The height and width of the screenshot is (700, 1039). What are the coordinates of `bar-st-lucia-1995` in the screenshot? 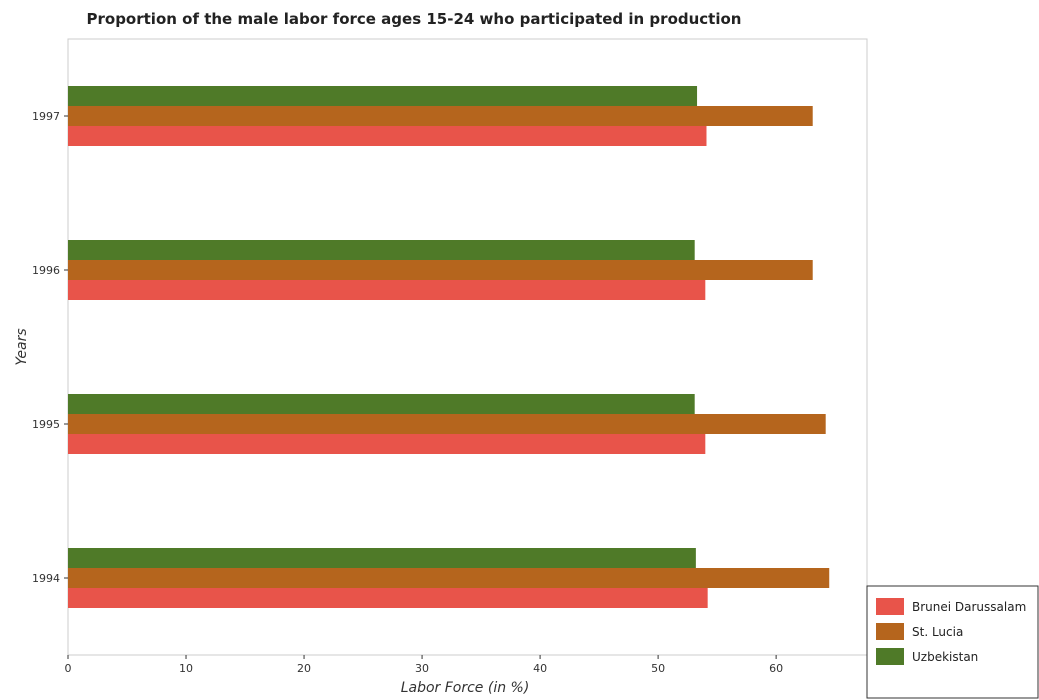 It's located at (447, 424).